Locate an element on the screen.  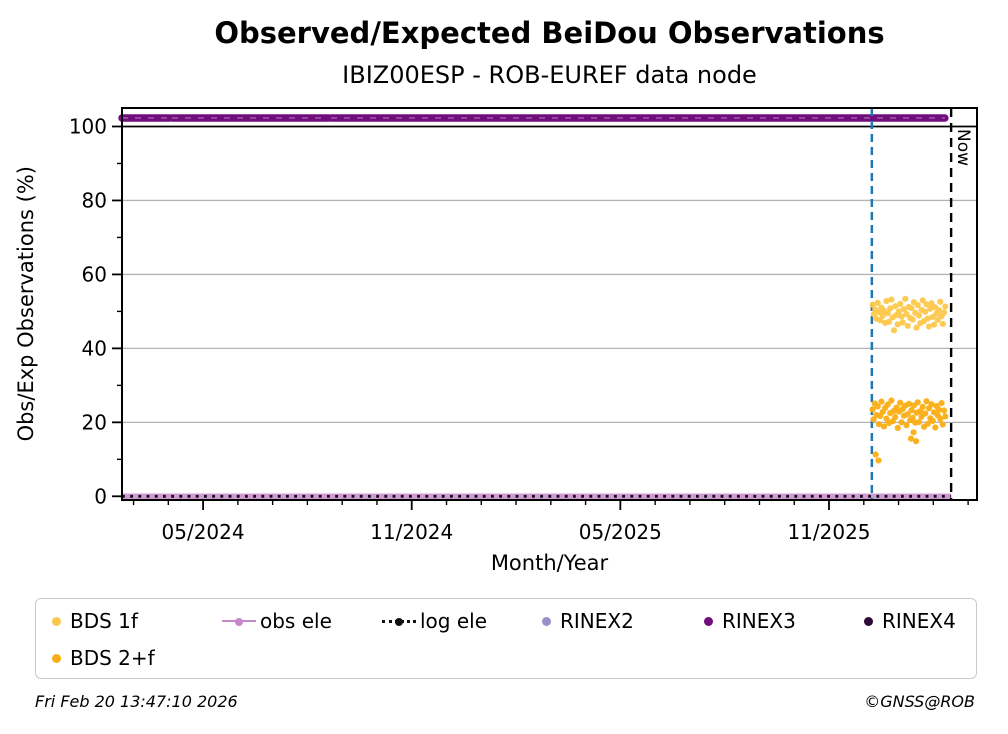
legend-item-rinex2: RINEX2 is located at coordinates (588, 621).